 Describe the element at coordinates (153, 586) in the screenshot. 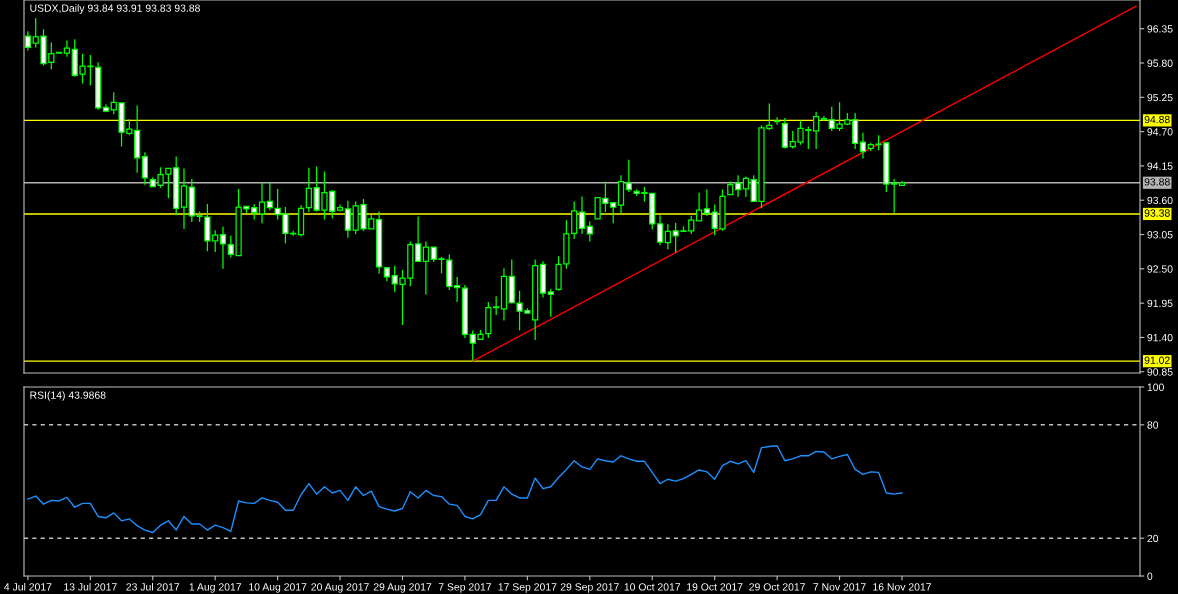

I see `x-tick-label: 23 Jul 2017` at that location.